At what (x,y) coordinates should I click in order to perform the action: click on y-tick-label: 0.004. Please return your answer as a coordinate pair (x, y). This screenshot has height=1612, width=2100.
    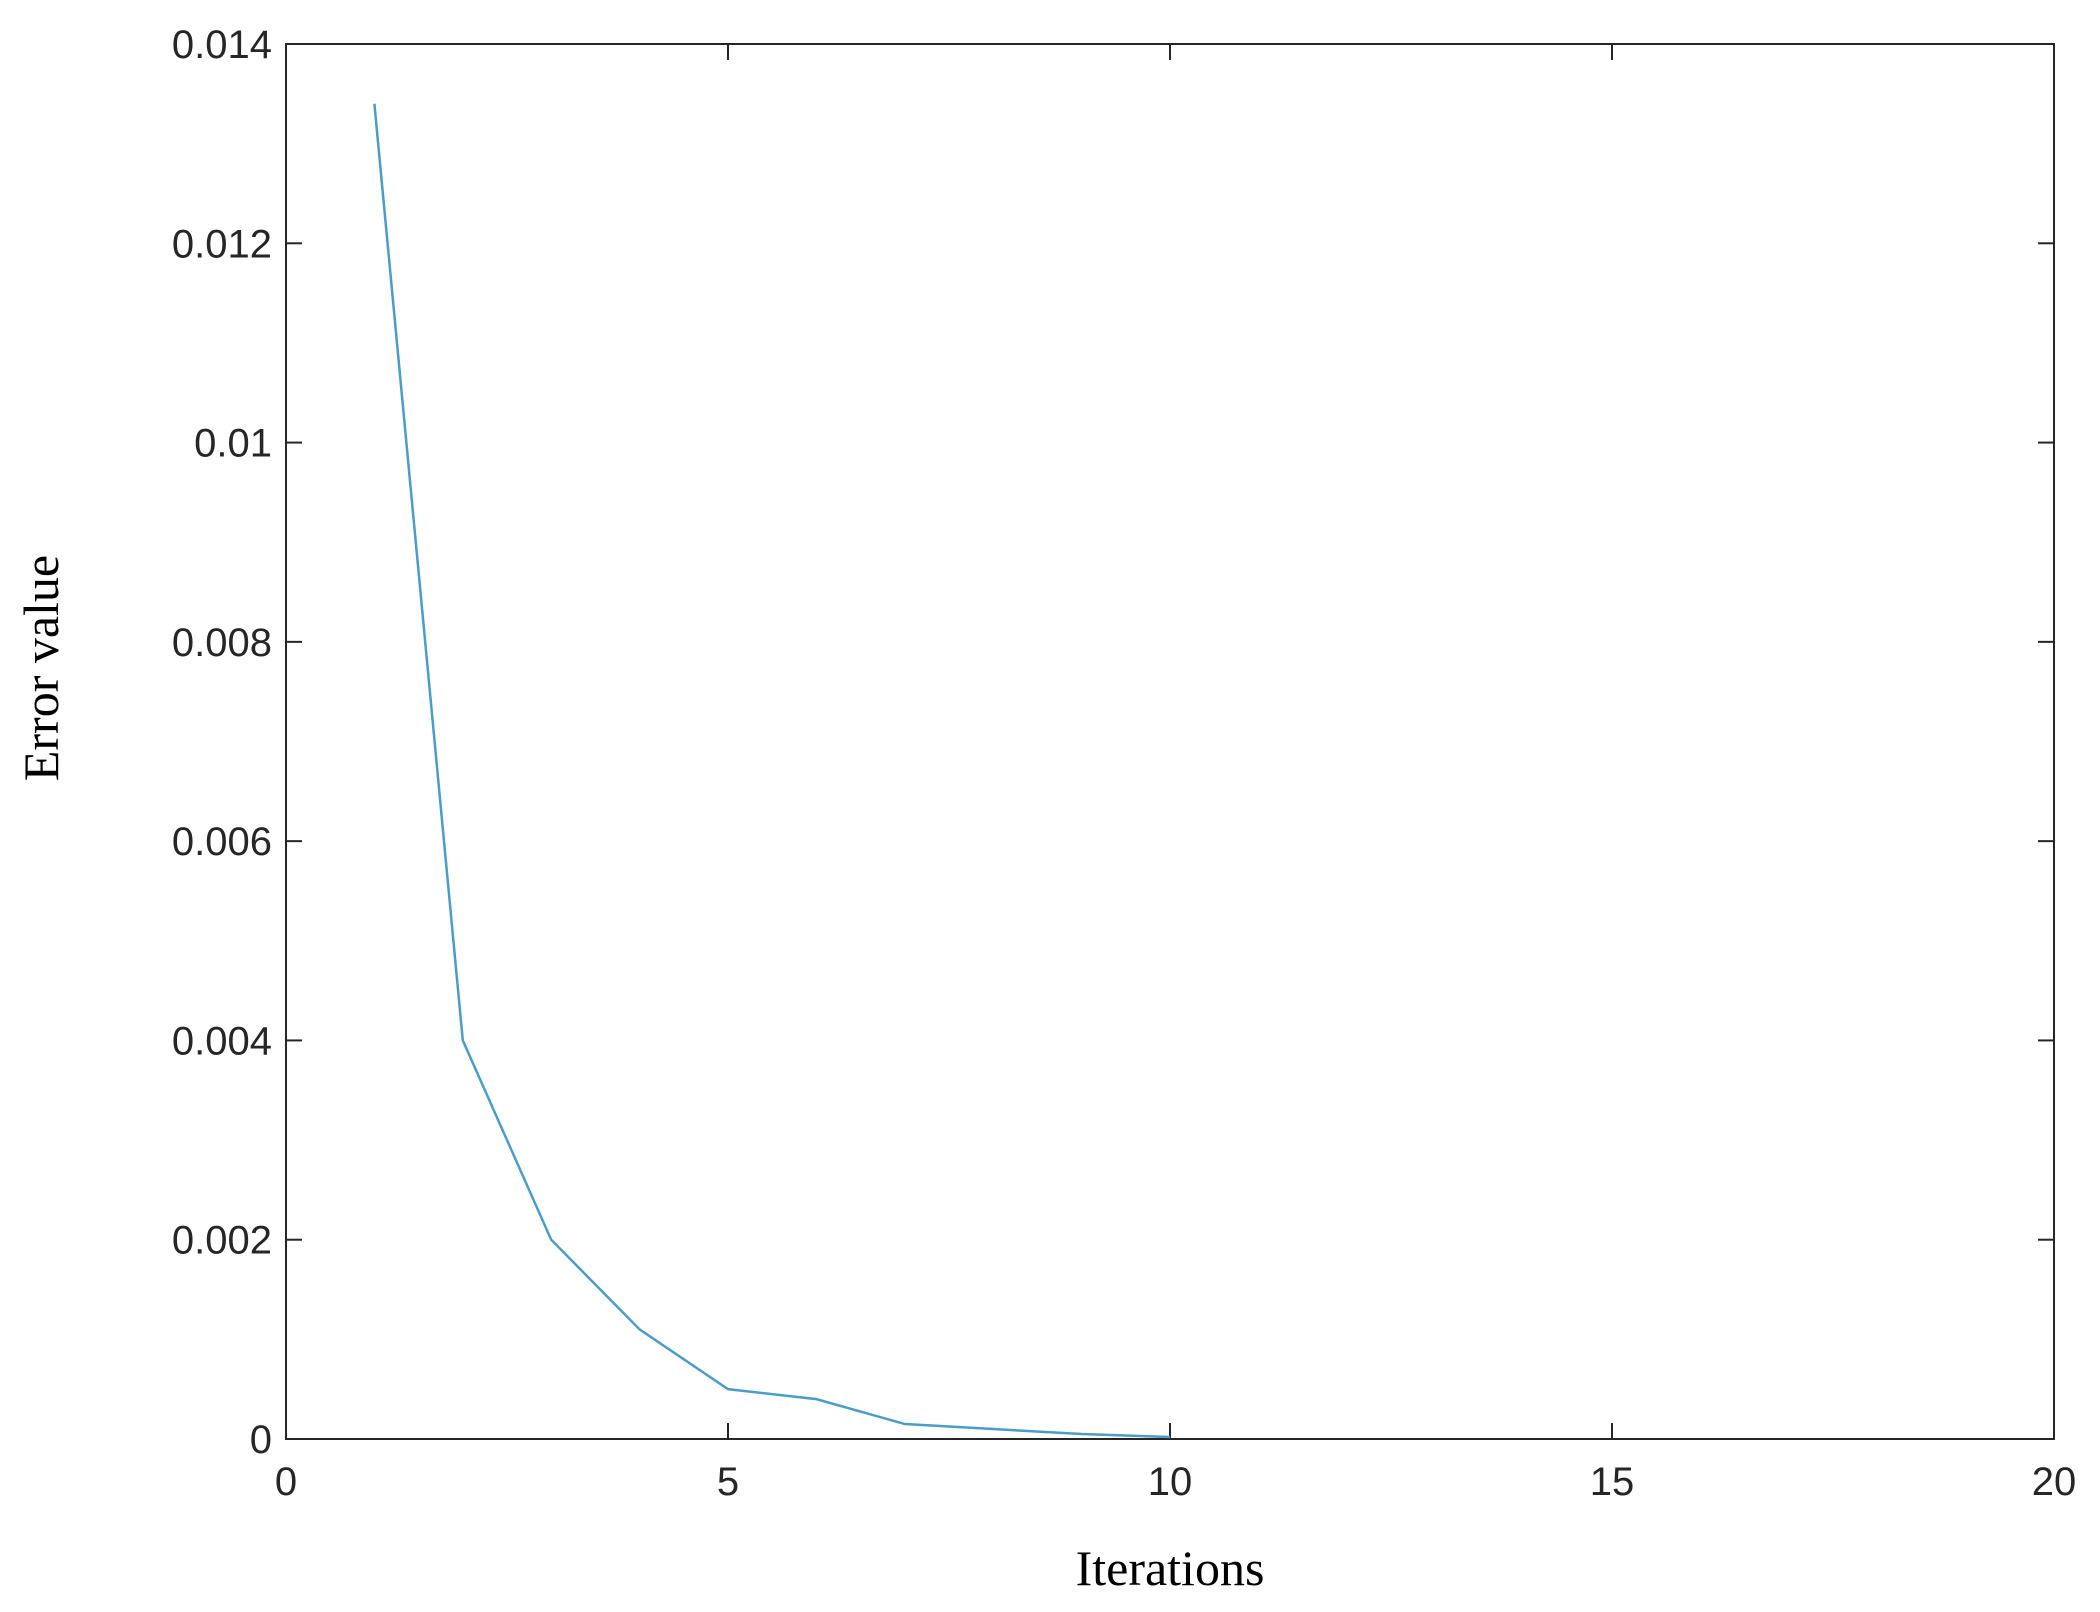
    Looking at the image, I should click on (222, 1041).